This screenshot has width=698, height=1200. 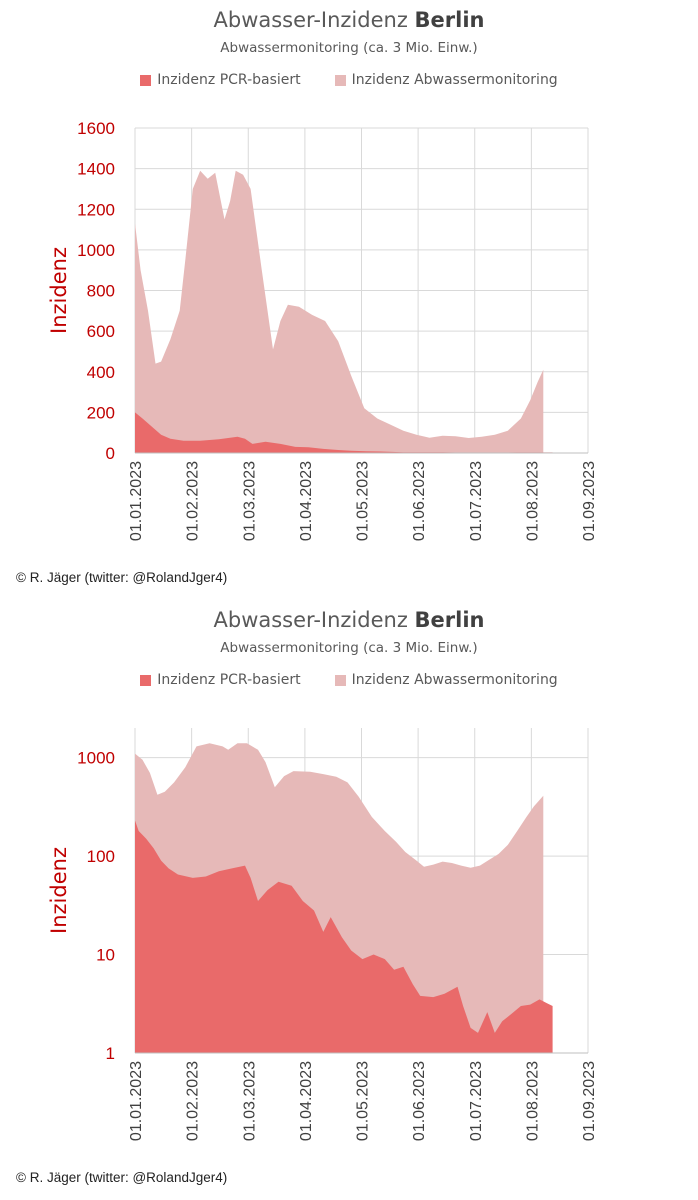 What do you see at coordinates (101, 856) in the screenshot?
I see `y-tick-label: 100` at bounding box center [101, 856].